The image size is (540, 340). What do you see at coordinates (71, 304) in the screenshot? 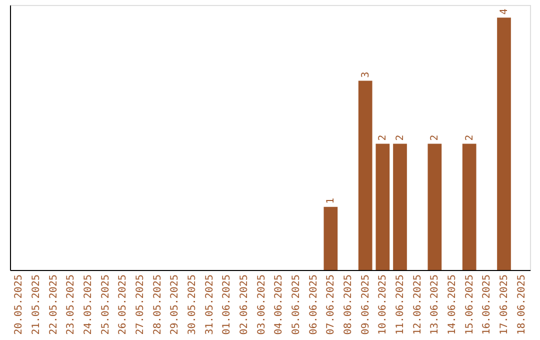
I see `x-tick-label: 23.05.2025` at bounding box center [71, 304].